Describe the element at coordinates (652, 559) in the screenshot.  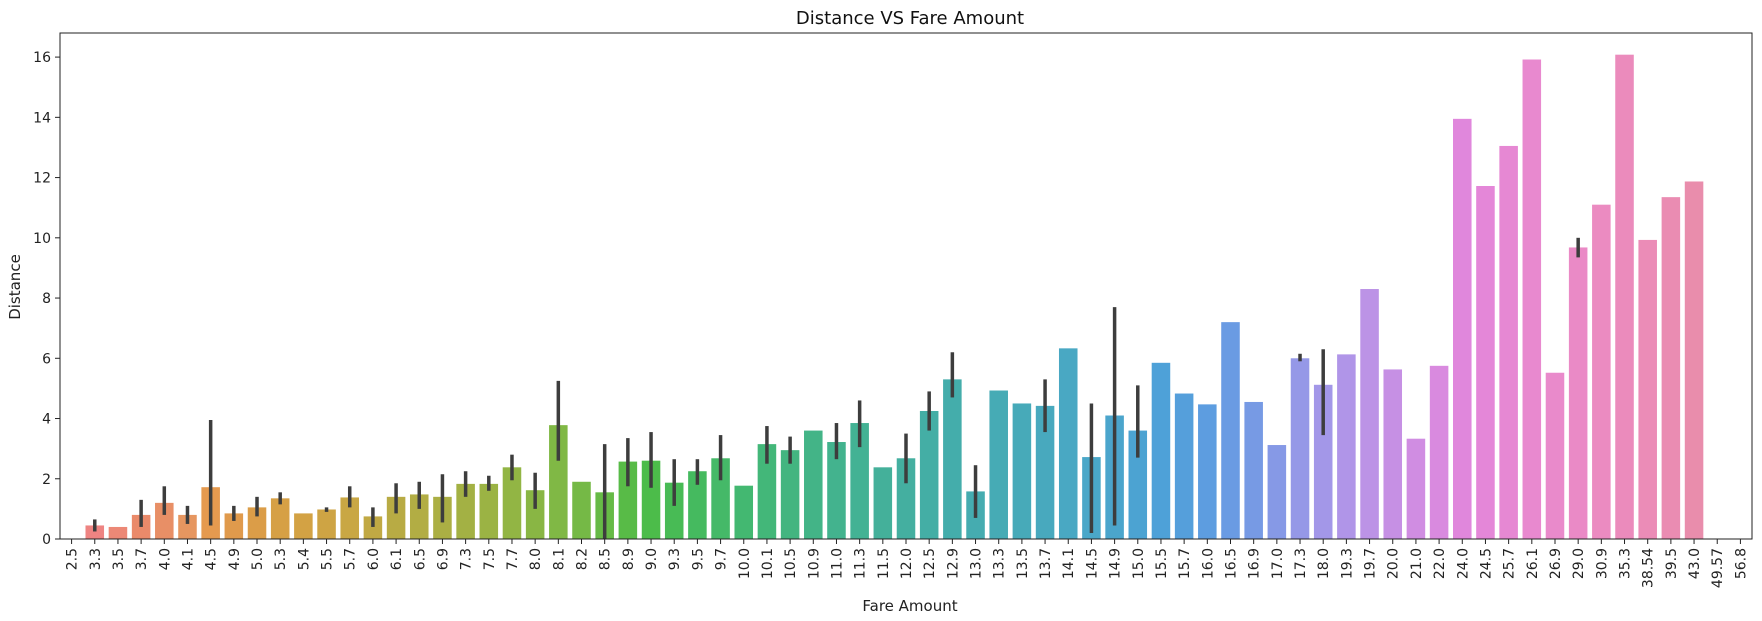
I see `x-tick-label-9.0: 9.0` at that location.